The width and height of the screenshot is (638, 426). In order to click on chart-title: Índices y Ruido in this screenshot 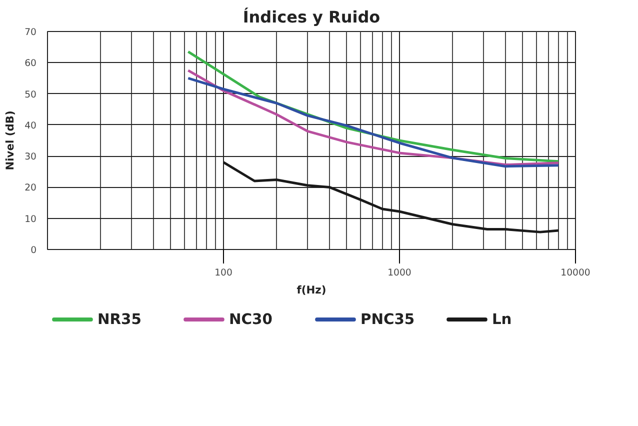, I will do `click(311, 17)`.